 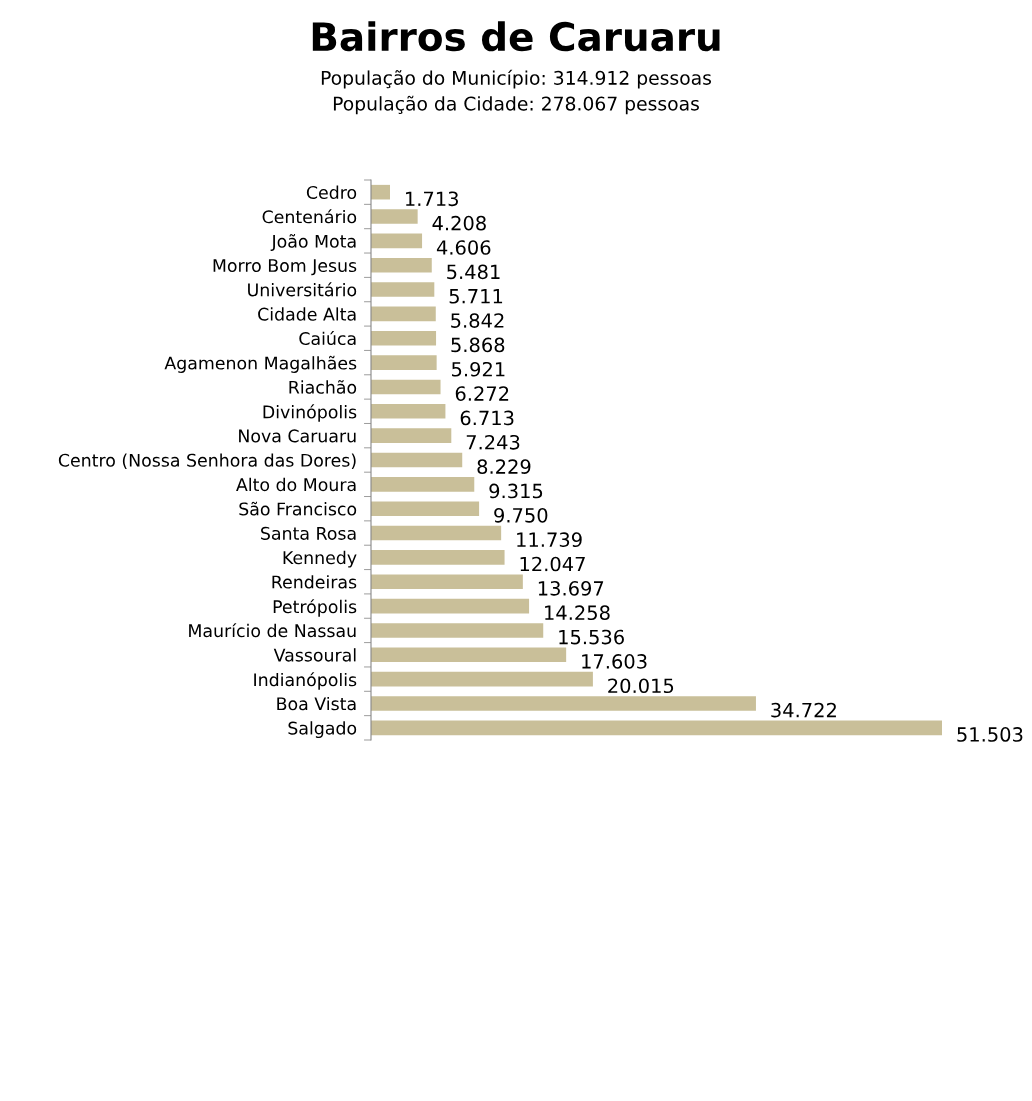 I want to click on data-label: 20.015, so click(x=641, y=686).